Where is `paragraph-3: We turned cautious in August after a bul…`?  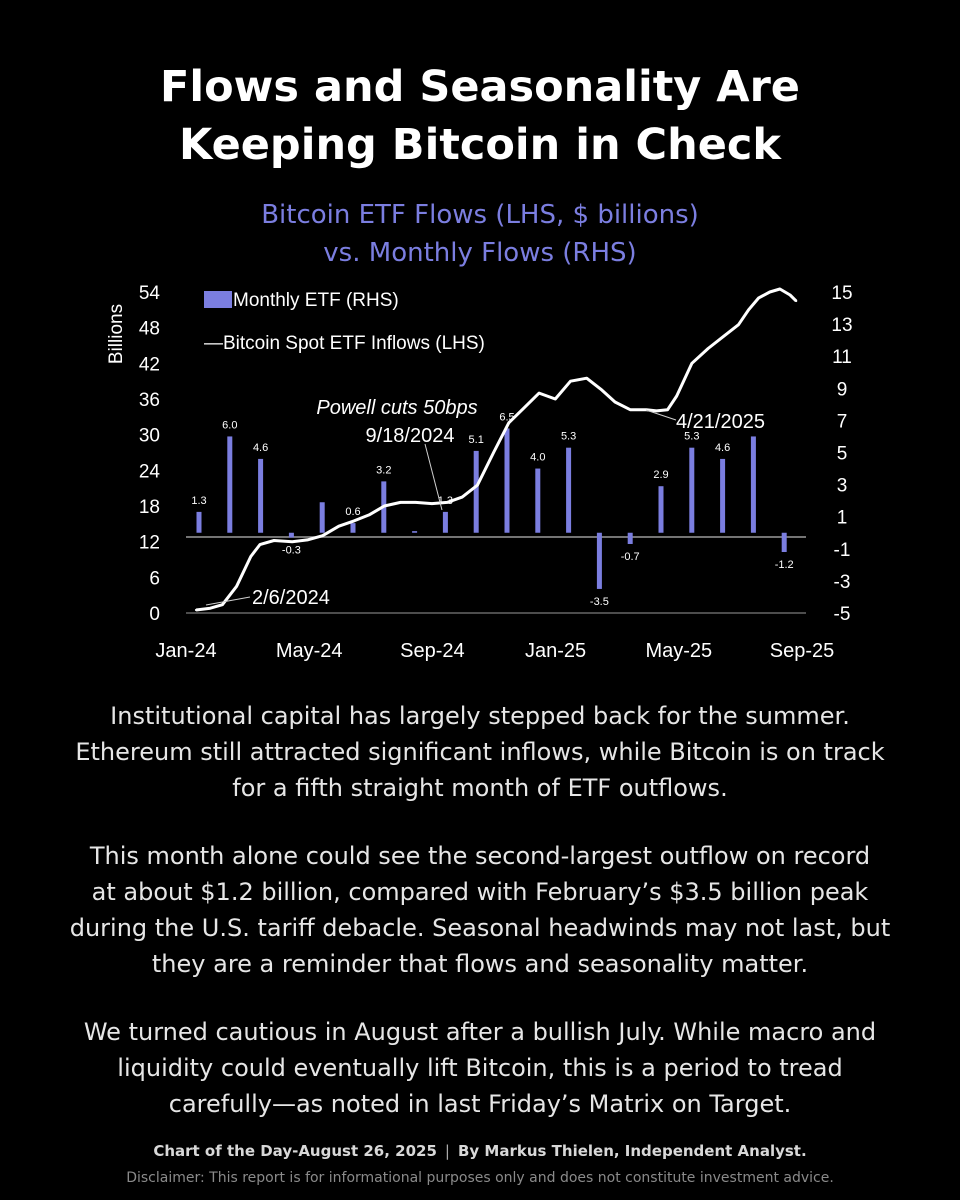
paragraph-3: We turned cautious in August after a bul… is located at coordinates (480, 1068).